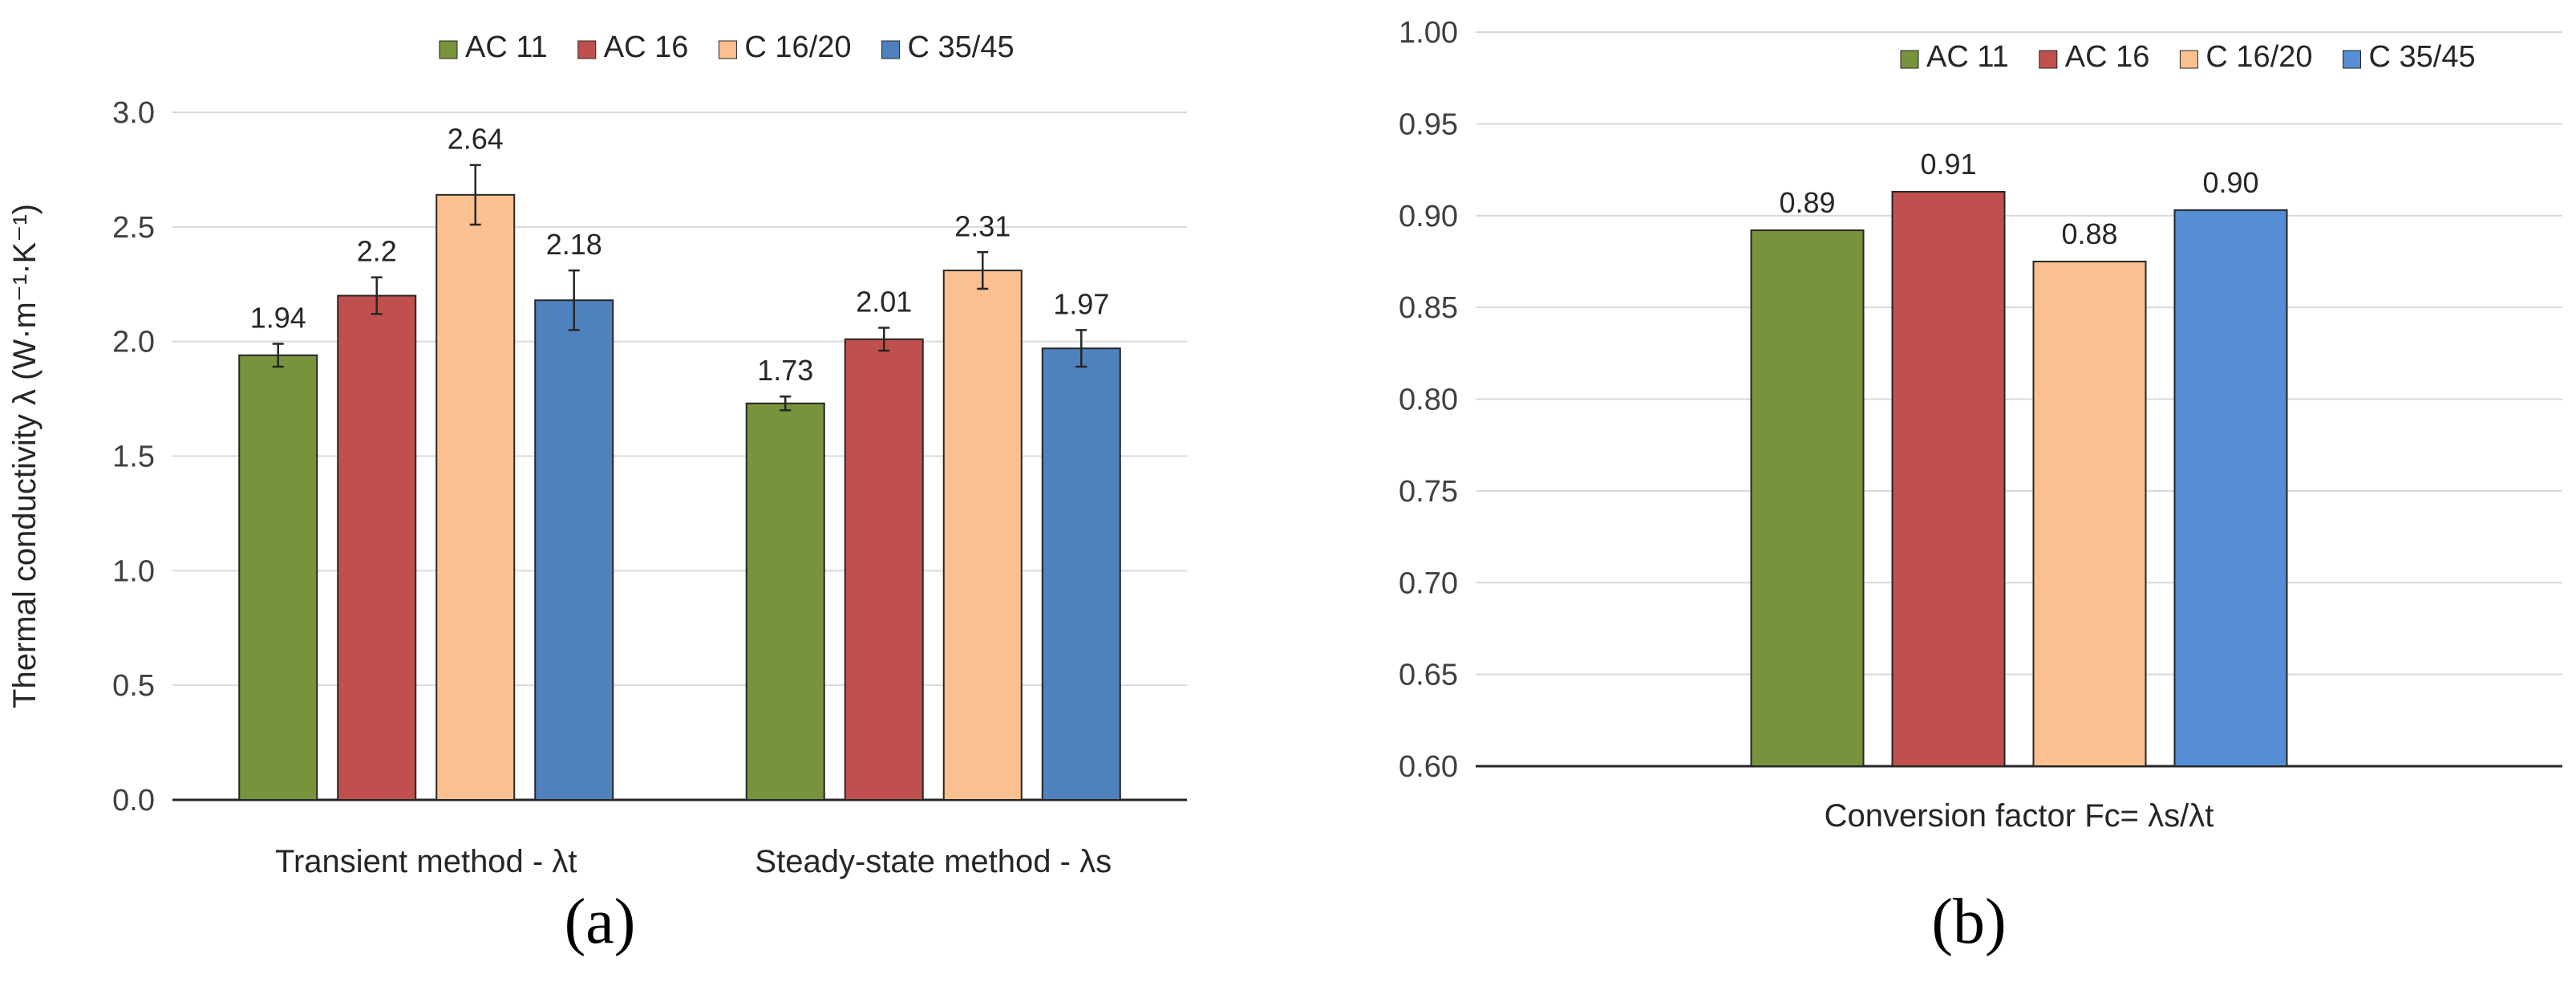  What do you see at coordinates (133, 686) in the screenshot?
I see `y-tick-label: 0.5` at bounding box center [133, 686].